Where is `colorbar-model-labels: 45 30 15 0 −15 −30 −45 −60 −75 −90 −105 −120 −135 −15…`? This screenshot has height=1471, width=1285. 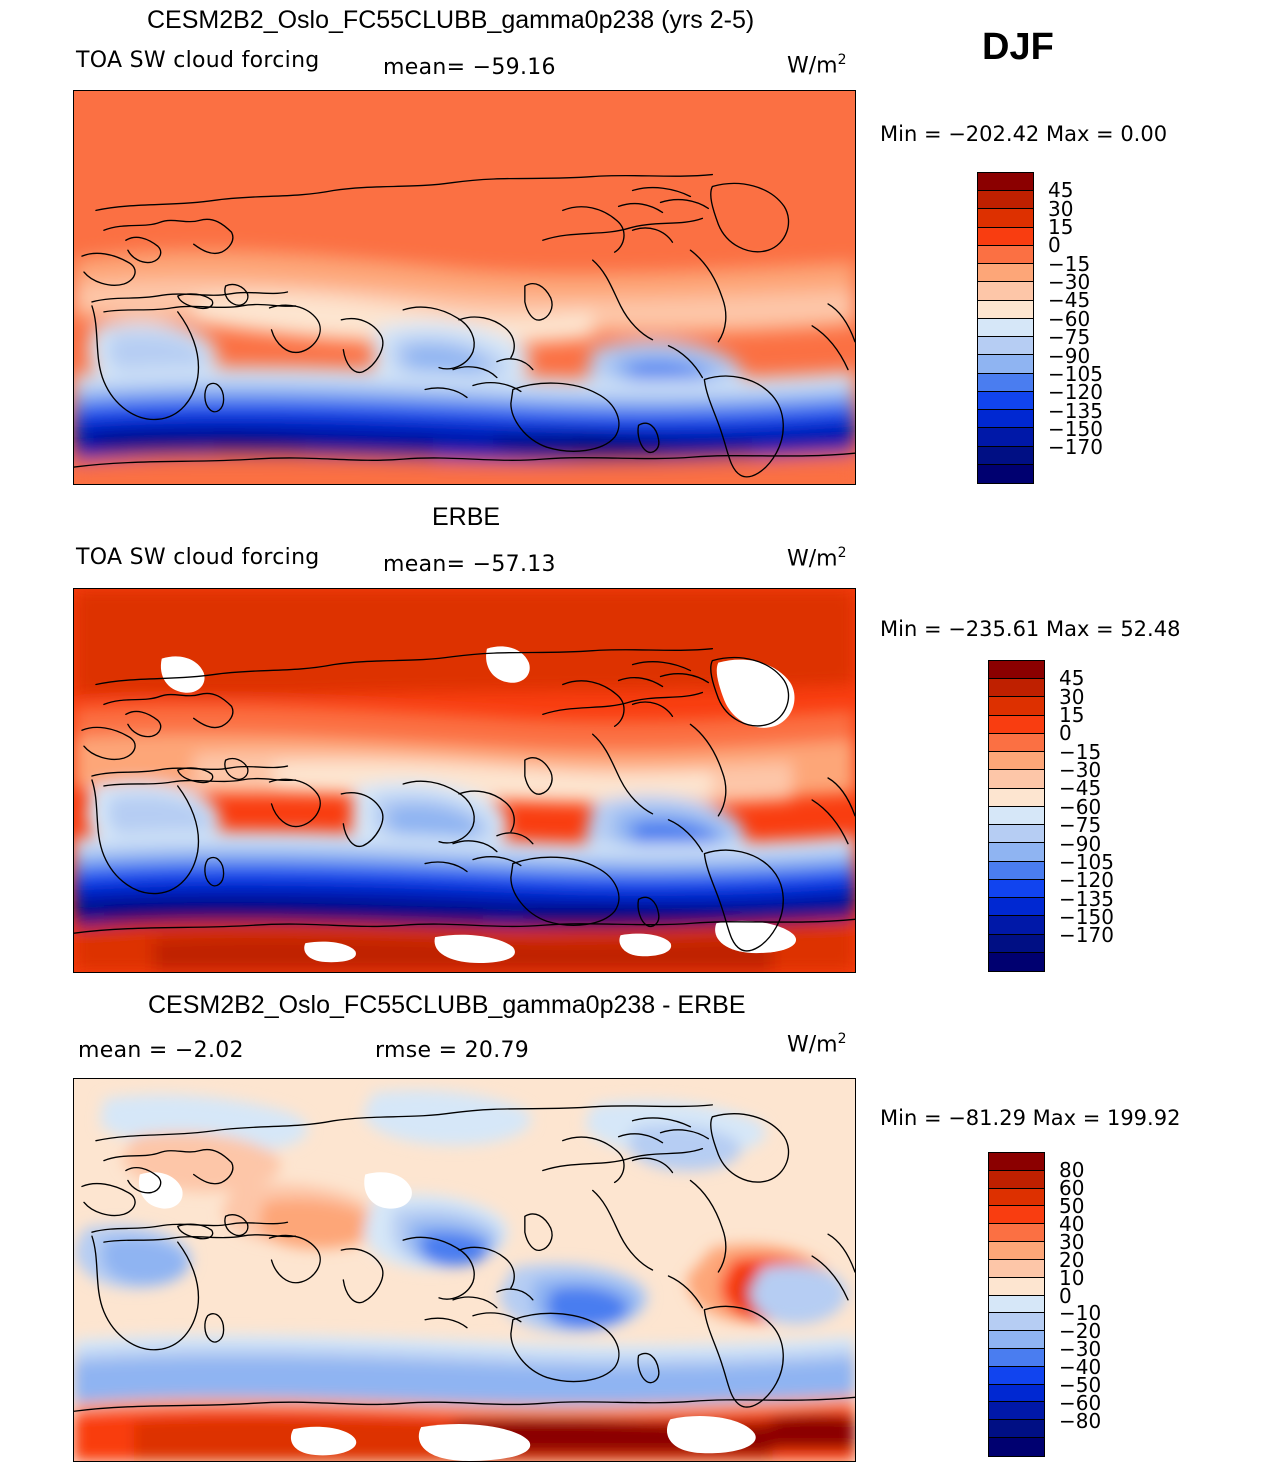 colorbar-model-labels: 45 30 15 0 −15 −30 −45 −60 −75 −90 −105 −120 −135 −15… is located at coordinates (1108, 328).